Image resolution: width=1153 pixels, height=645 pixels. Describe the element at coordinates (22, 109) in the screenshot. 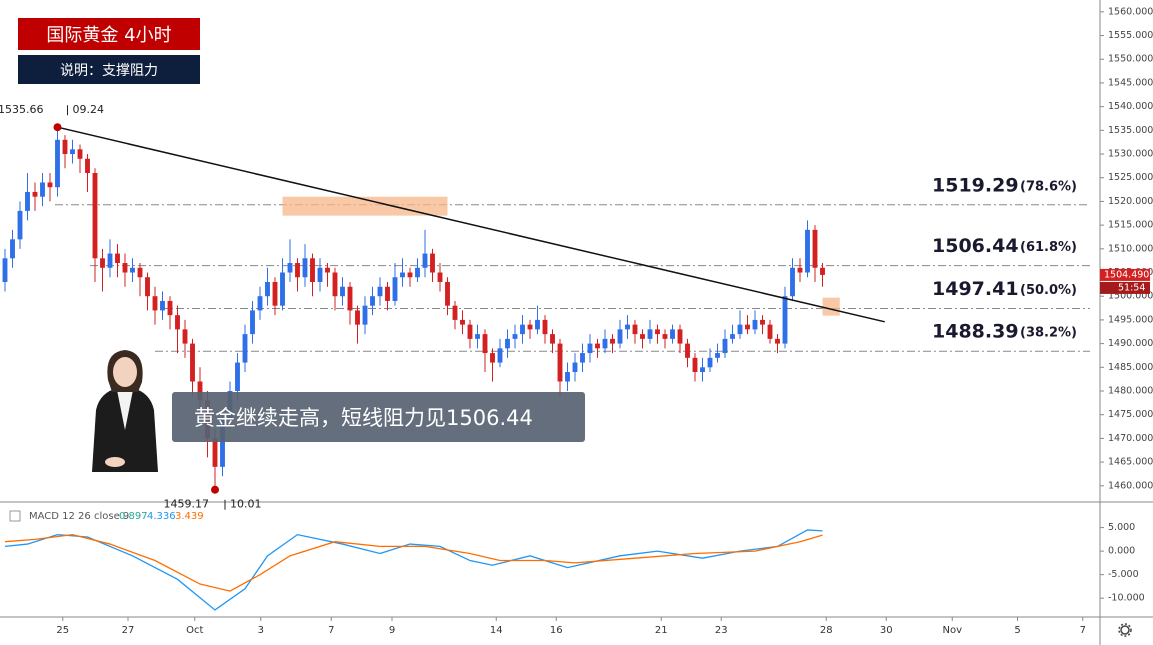

I see `extreme-price: 1535.66` at that location.